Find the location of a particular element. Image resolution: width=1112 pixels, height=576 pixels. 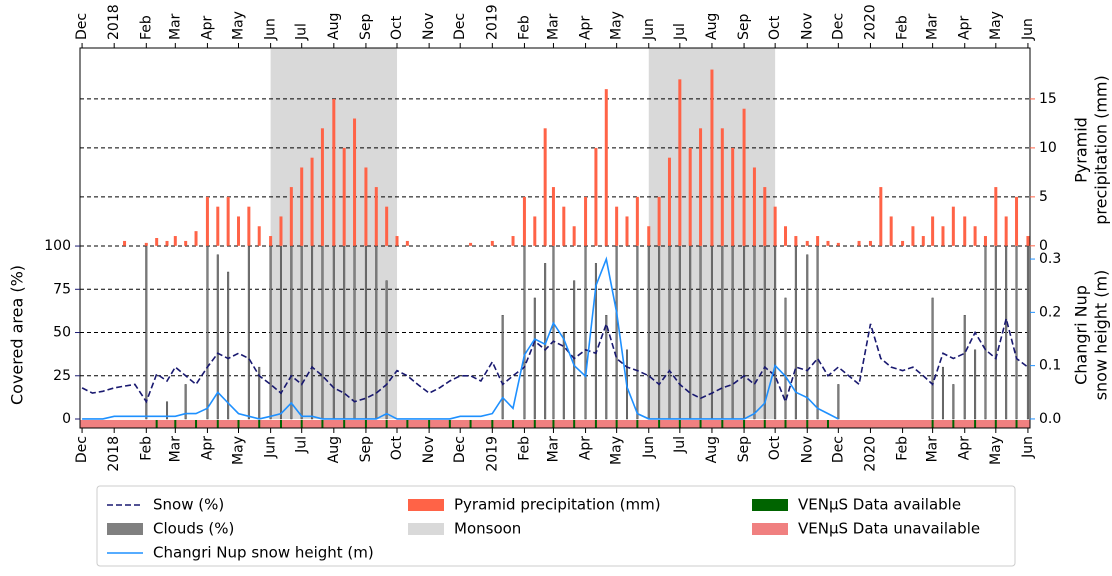

legend-label: Monsoon is located at coordinates (487, 529).